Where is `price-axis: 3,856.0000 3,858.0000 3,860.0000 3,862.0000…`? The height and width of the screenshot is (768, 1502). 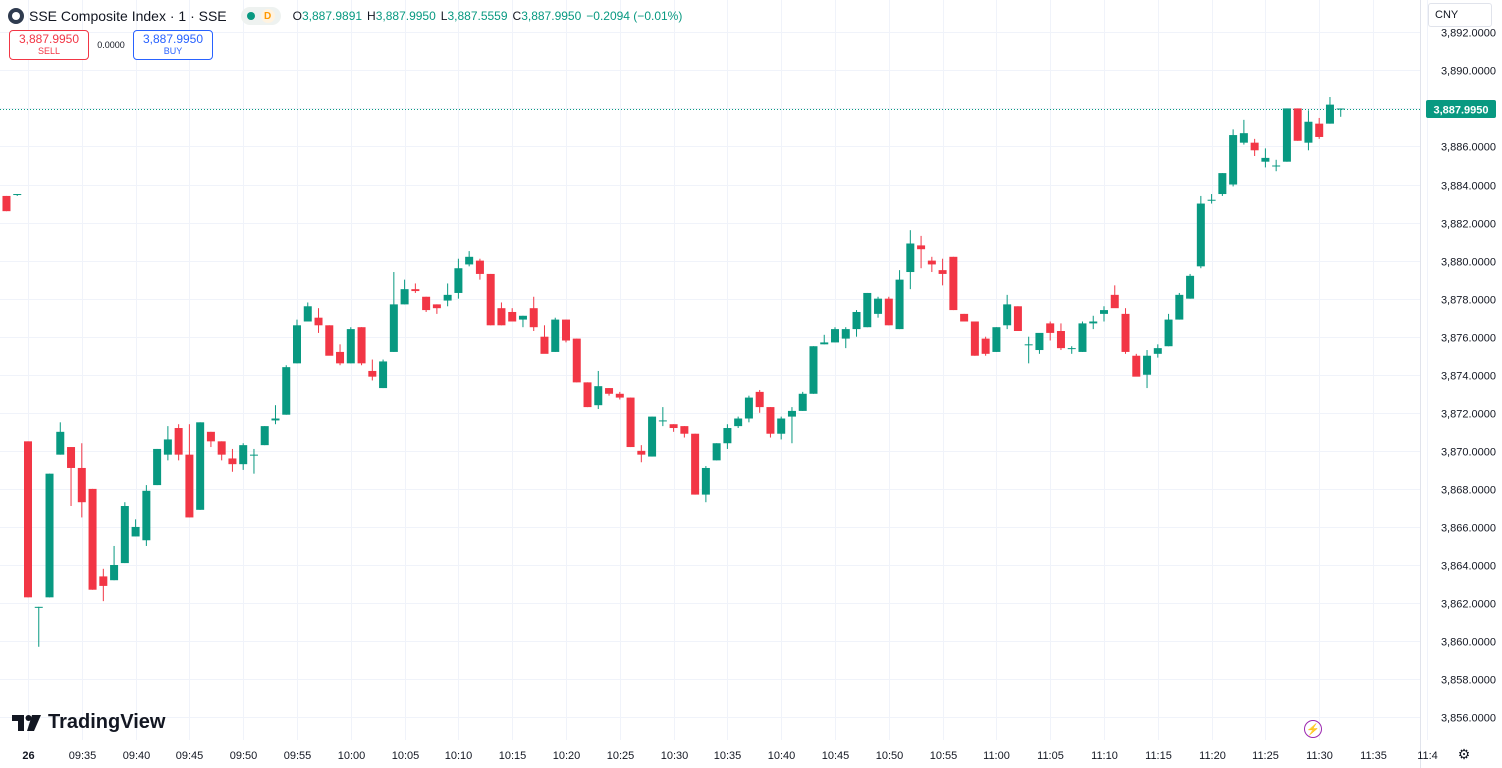
price-axis: 3,856.0000 3,858.0000 3,860.0000 3,862.0000… is located at coordinates (1468, 376).